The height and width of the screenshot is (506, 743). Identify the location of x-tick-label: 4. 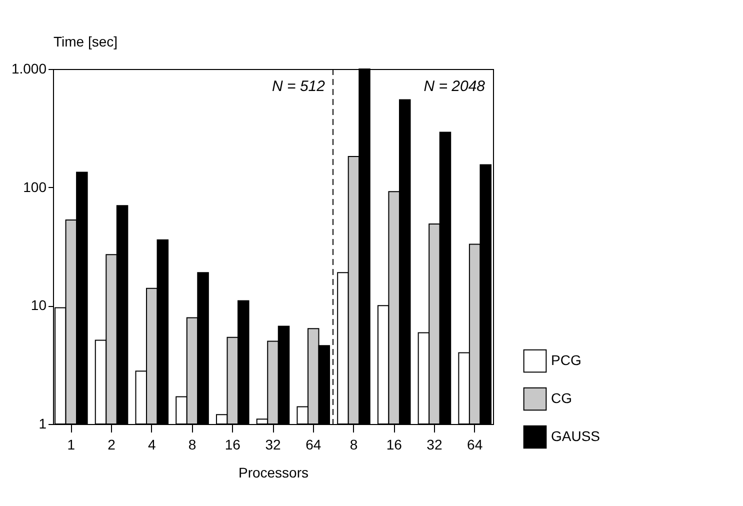
(152, 444).